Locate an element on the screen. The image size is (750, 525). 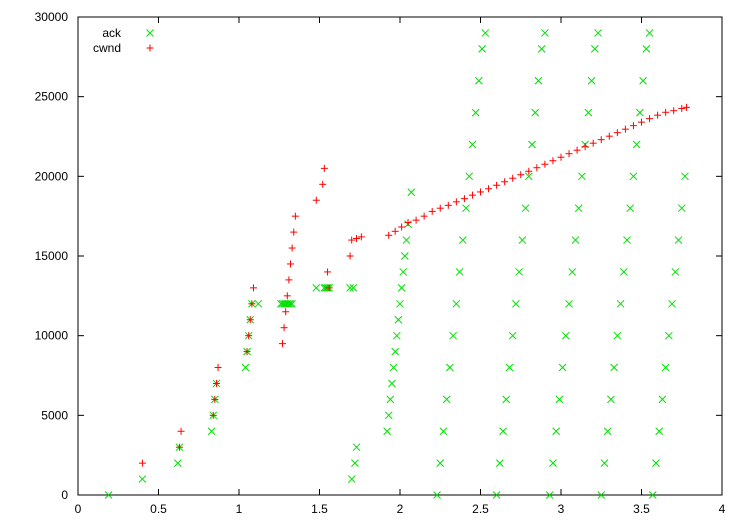
y-tick-label: 0 is located at coordinates (64, 495).